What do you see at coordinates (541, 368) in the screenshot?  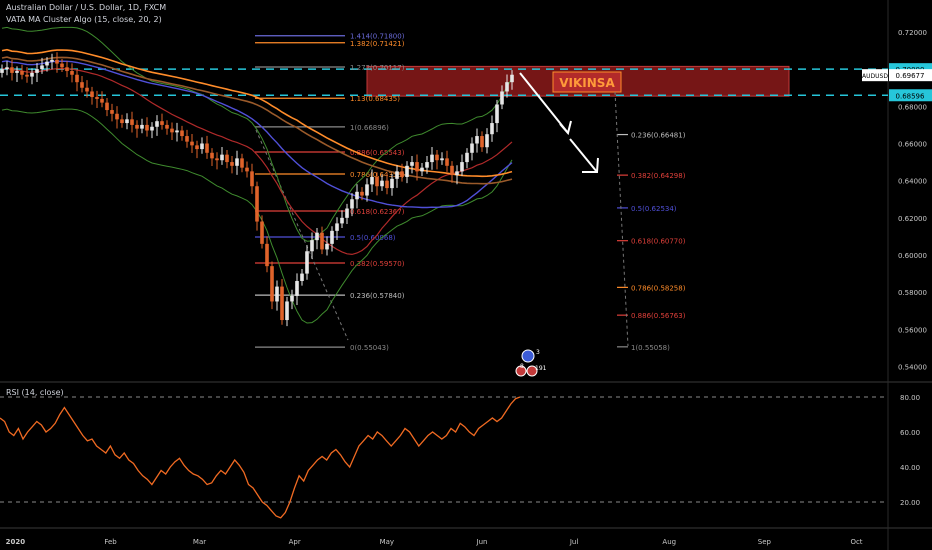 I see `event-count-3: 191` at bounding box center [541, 368].